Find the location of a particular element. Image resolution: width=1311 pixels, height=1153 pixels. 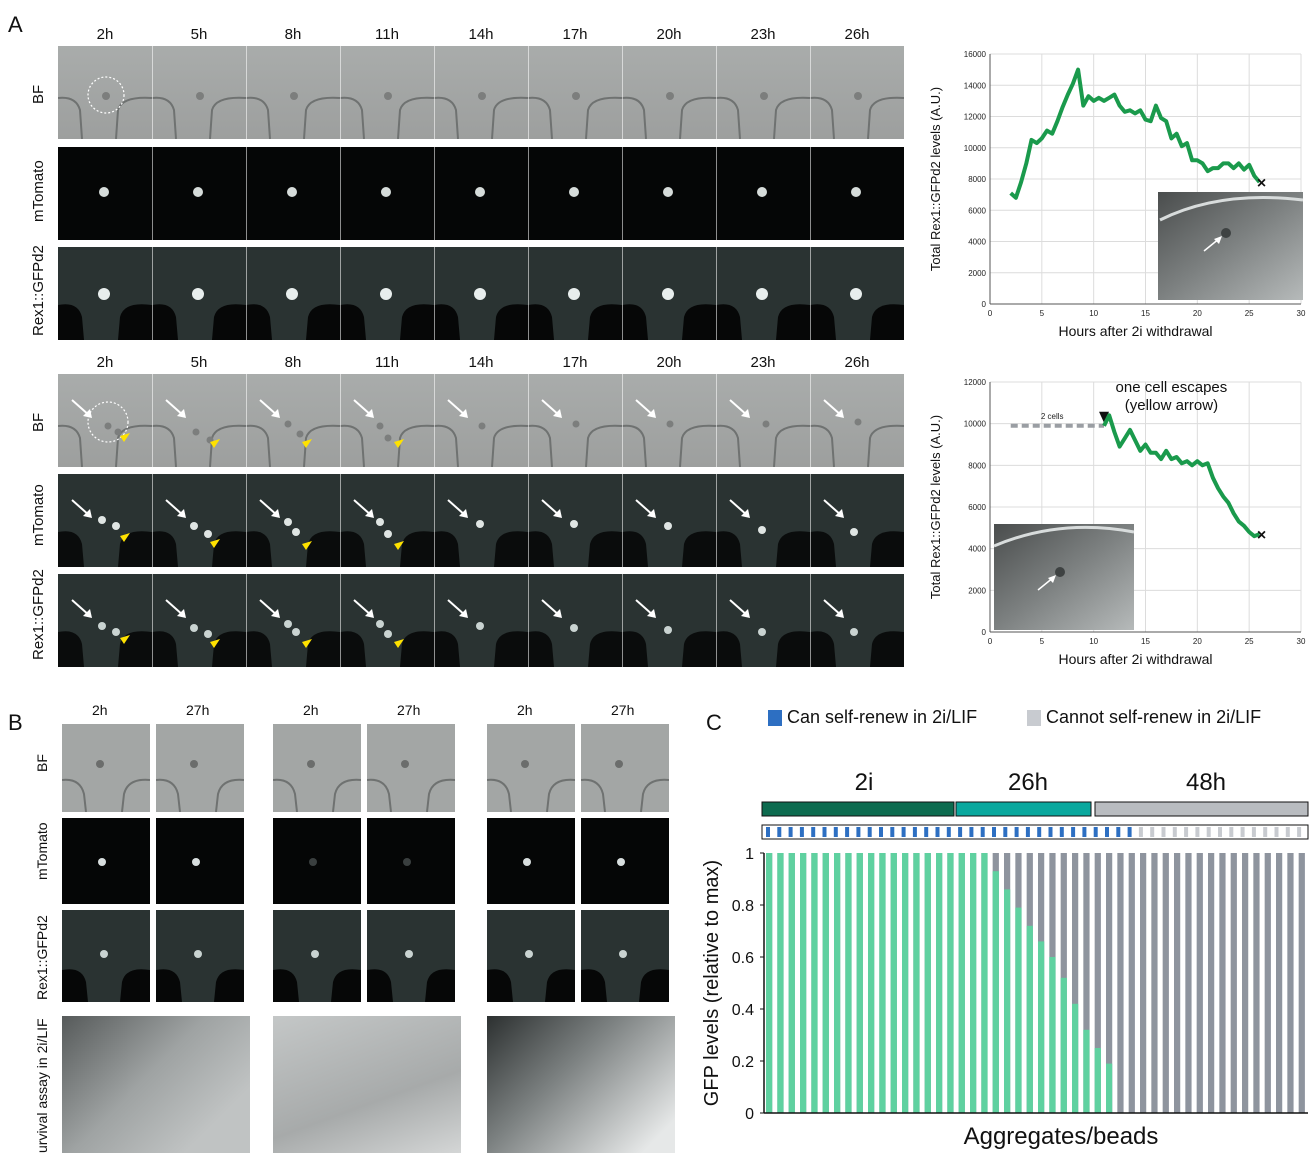

x-tick-label: 20 is located at coordinates (1197, 313).